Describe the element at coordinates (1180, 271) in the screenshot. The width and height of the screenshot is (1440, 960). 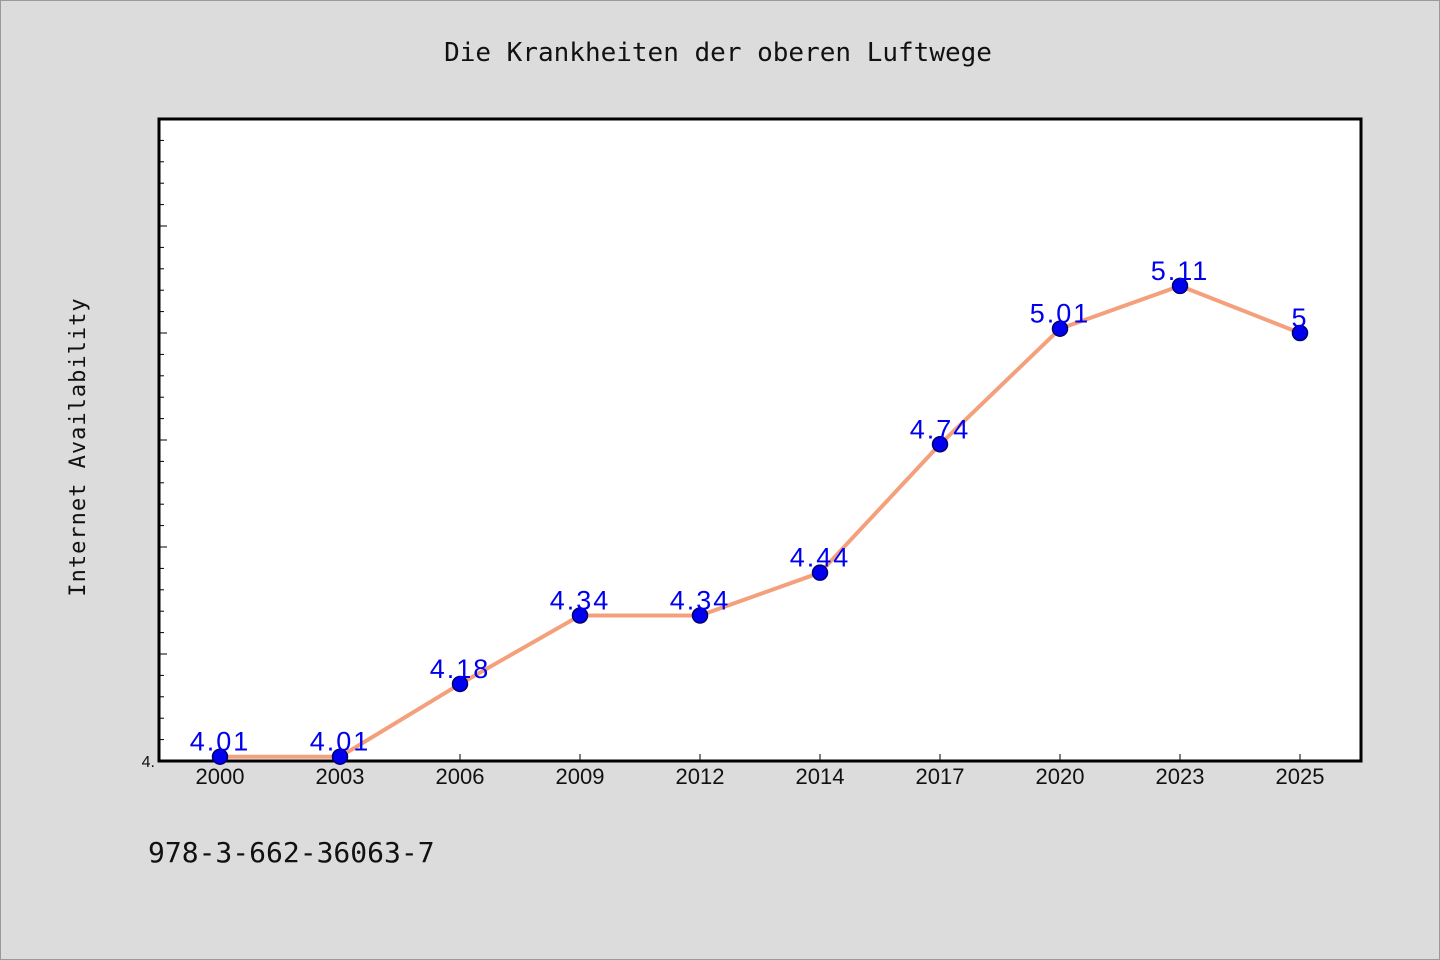
I see `data-label: 5.11` at that location.